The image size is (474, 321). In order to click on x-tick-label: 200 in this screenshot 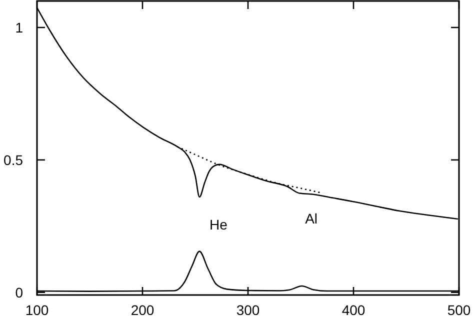, I will do `click(142, 310)`.